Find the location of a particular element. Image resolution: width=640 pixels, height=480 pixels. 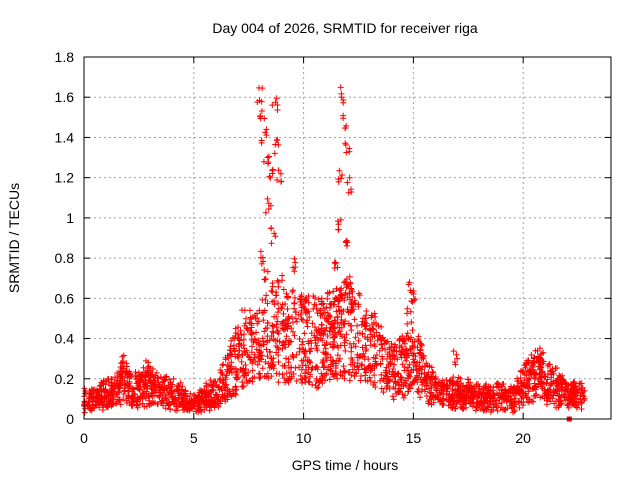

y-tick-label: 1.4 is located at coordinates (65, 137).